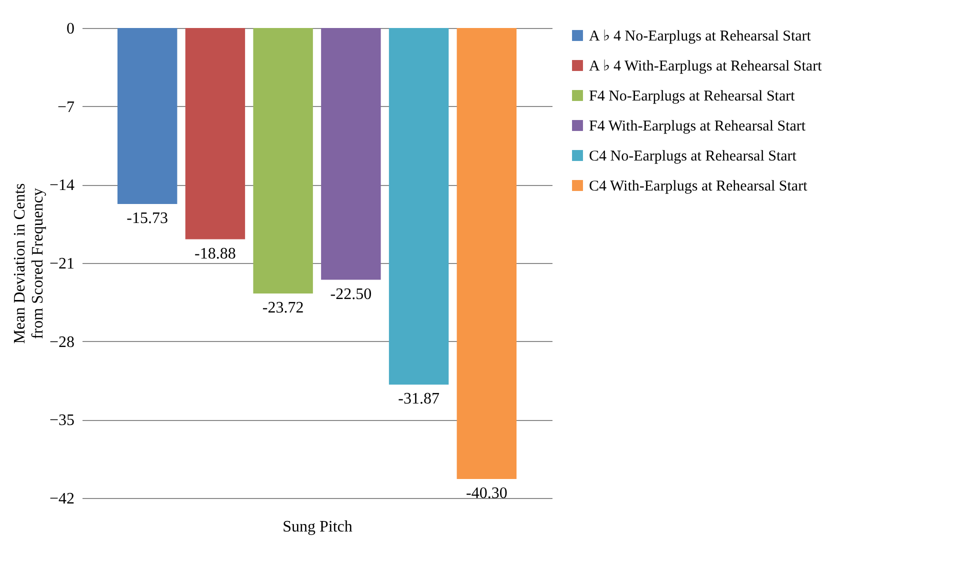 The image size is (958, 578). What do you see at coordinates (283, 307) in the screenshot?
I see `data-label: -23.72` at bounding box center [283, 307].